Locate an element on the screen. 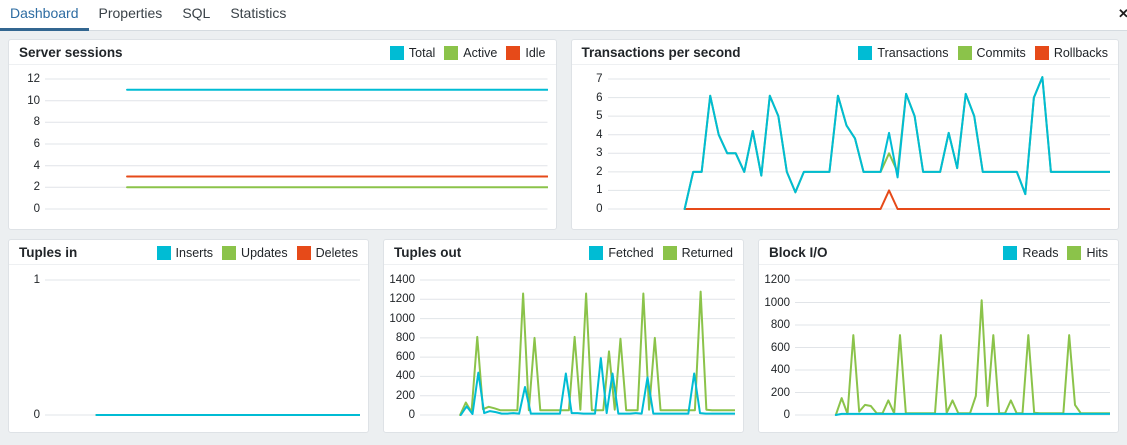 This screenshot has height=445, width=1127. legend-item-inserts: Inserts is located at coordinates (185, 252).